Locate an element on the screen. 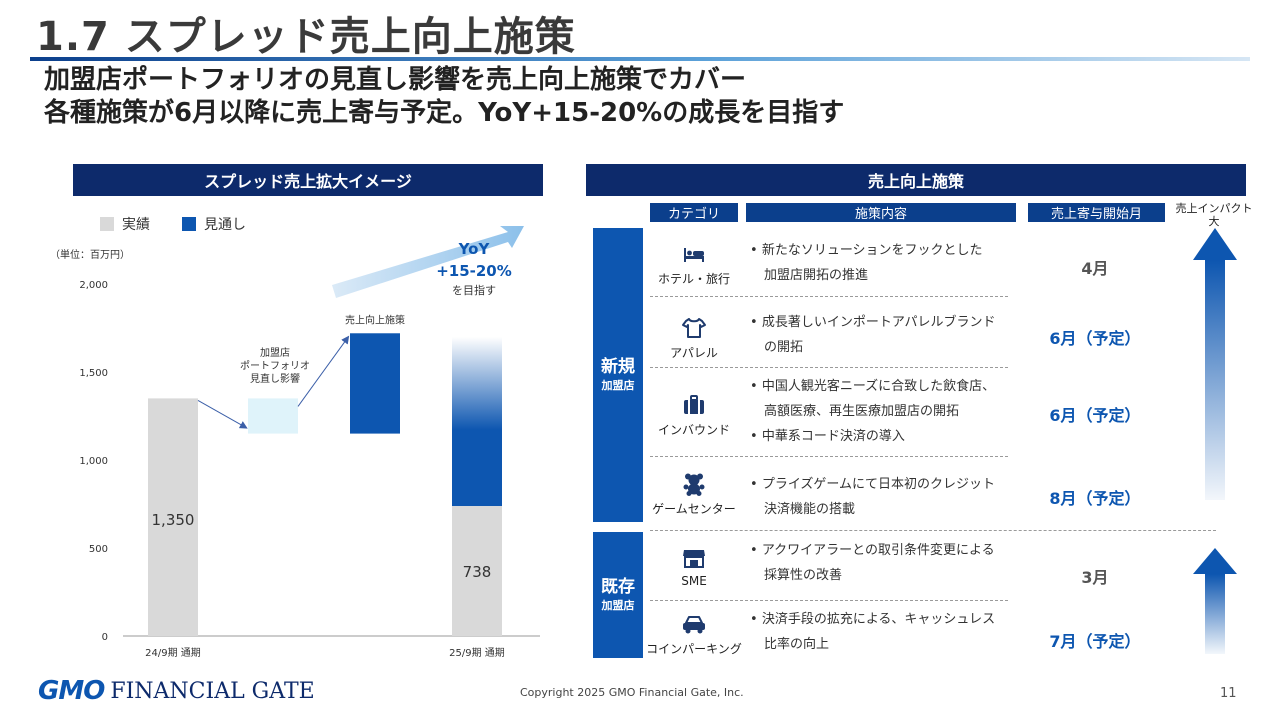 This screenshot has width=1280, height=720. desc-line-text: 採算性の改善 is located at coordinates (803, 575).